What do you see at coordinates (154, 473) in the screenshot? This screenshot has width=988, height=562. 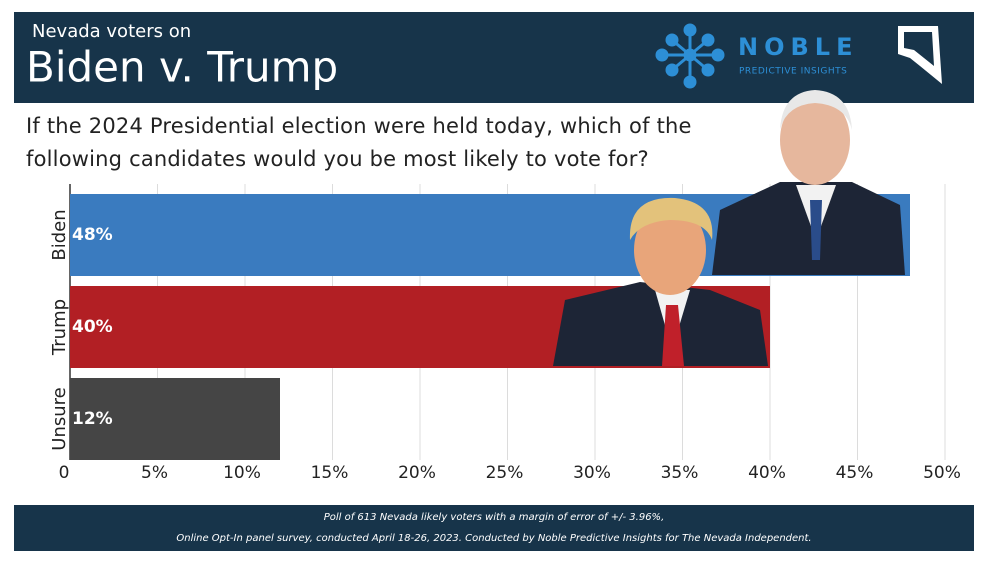 I see `x-tick-label: 5%` at bounding box center [154, 473].